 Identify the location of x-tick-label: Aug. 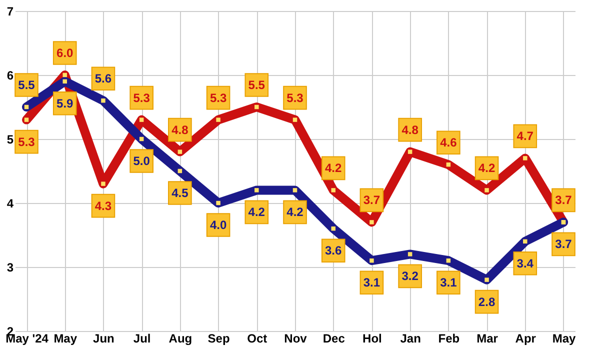
(180, 339).